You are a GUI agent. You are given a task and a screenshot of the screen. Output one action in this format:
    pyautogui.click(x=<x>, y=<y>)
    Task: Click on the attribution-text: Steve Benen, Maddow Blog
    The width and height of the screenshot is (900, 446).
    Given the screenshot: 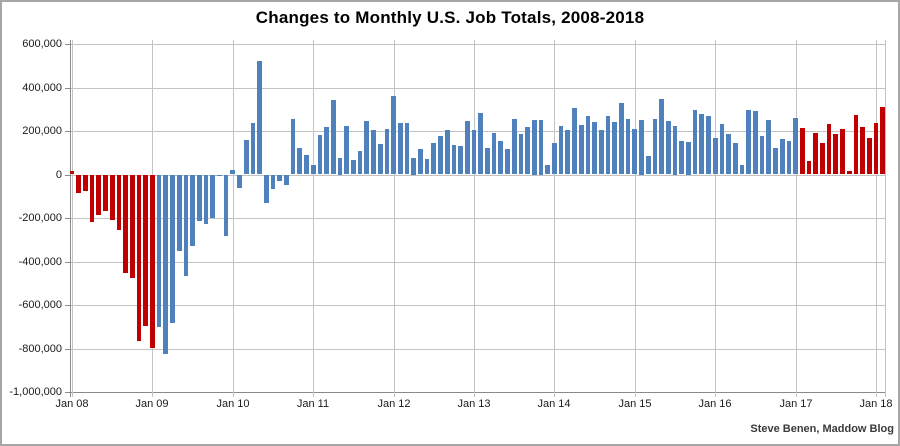 What is the action you would take?
    pyautogui.click(x=822, y=429)
    